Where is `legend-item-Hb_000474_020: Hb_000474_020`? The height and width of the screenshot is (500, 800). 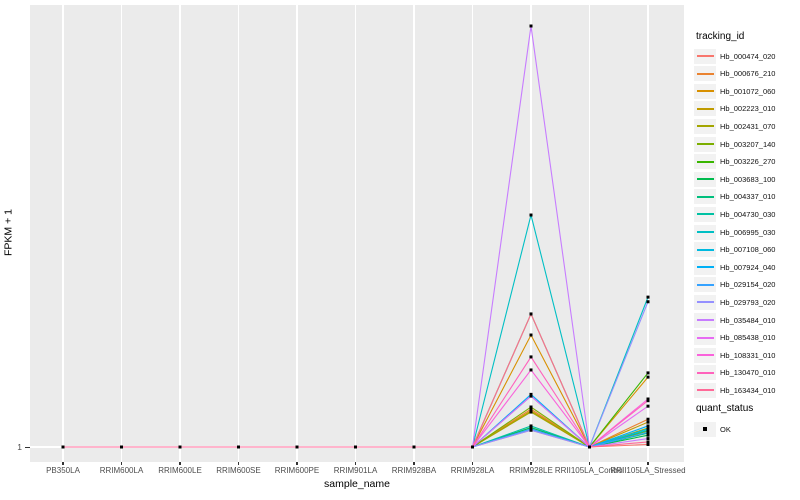 legend-item-Hb_000474_020: Hb_000474_020 is located at coordinates (734, 56).